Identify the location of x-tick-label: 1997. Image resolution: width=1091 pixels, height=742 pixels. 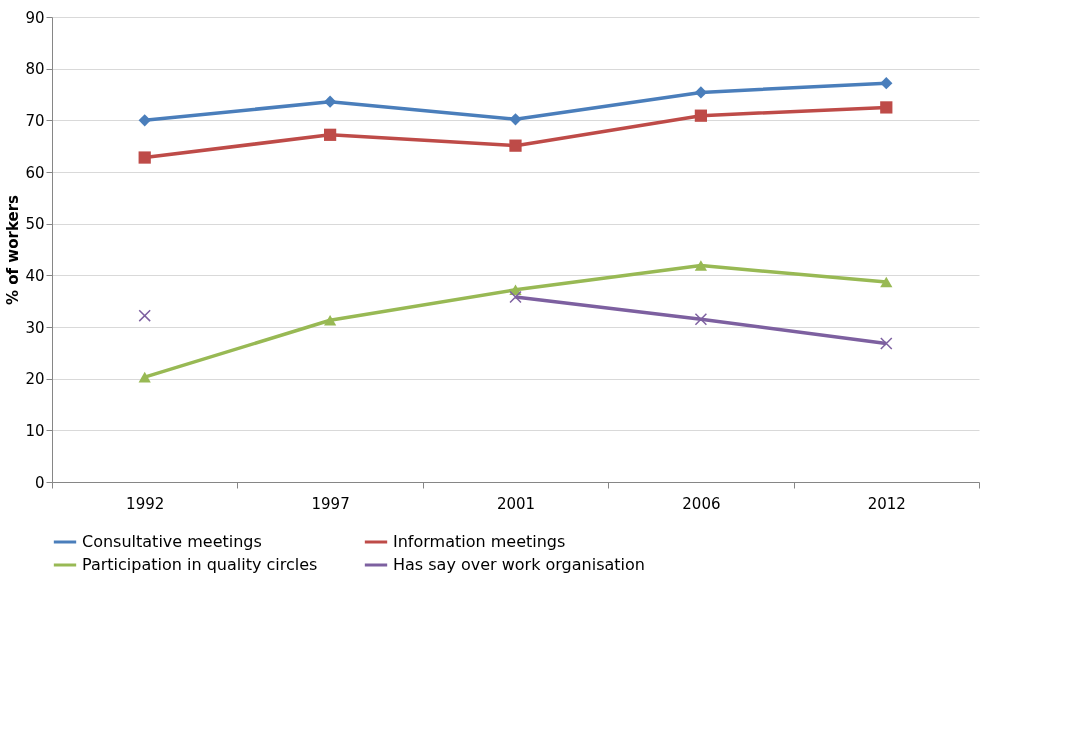
(330, 503).